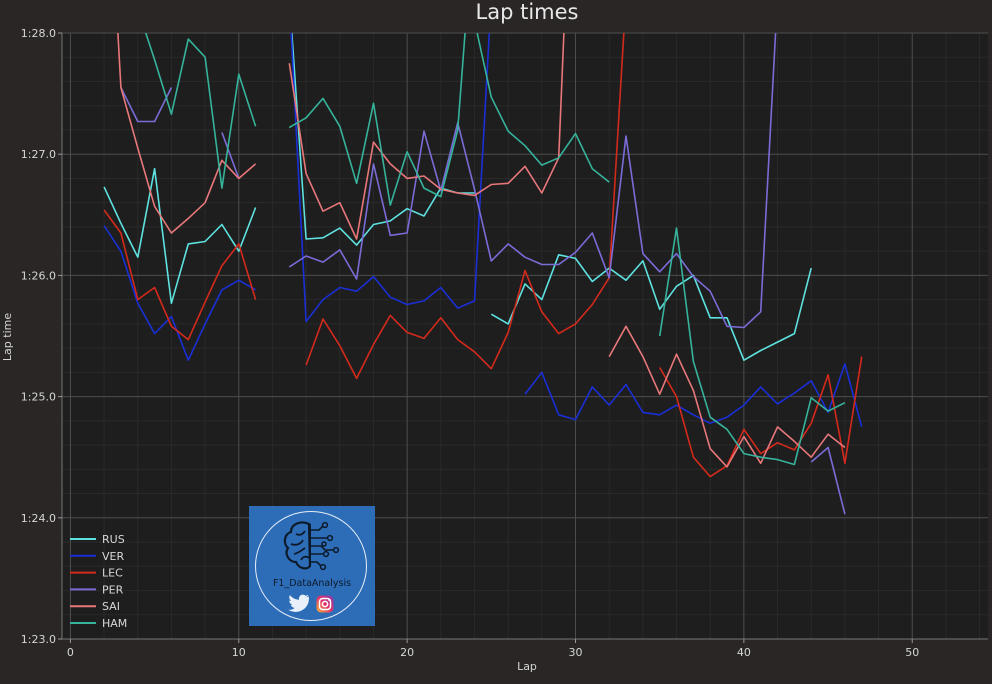 The width and height of the screenshot is (992, 684). What do you see at coordinates (744, 652) in the screenshot?
I see `x-tick-label: 40` at bounding box center [744, 652].